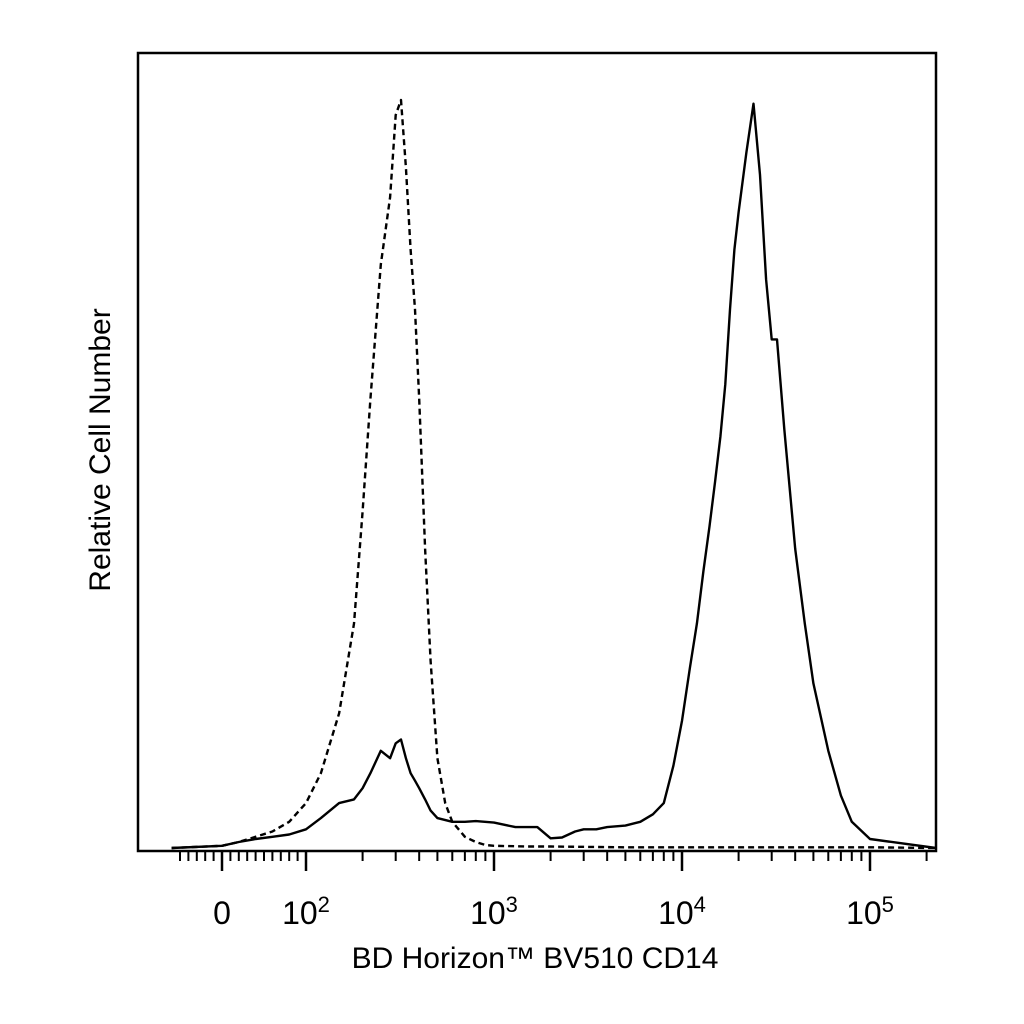 This screenshot has height=1024, width=1024. Describe the element at coordinates (553, 861) in the screenshot. I see `x-axis-ticks` at that location.